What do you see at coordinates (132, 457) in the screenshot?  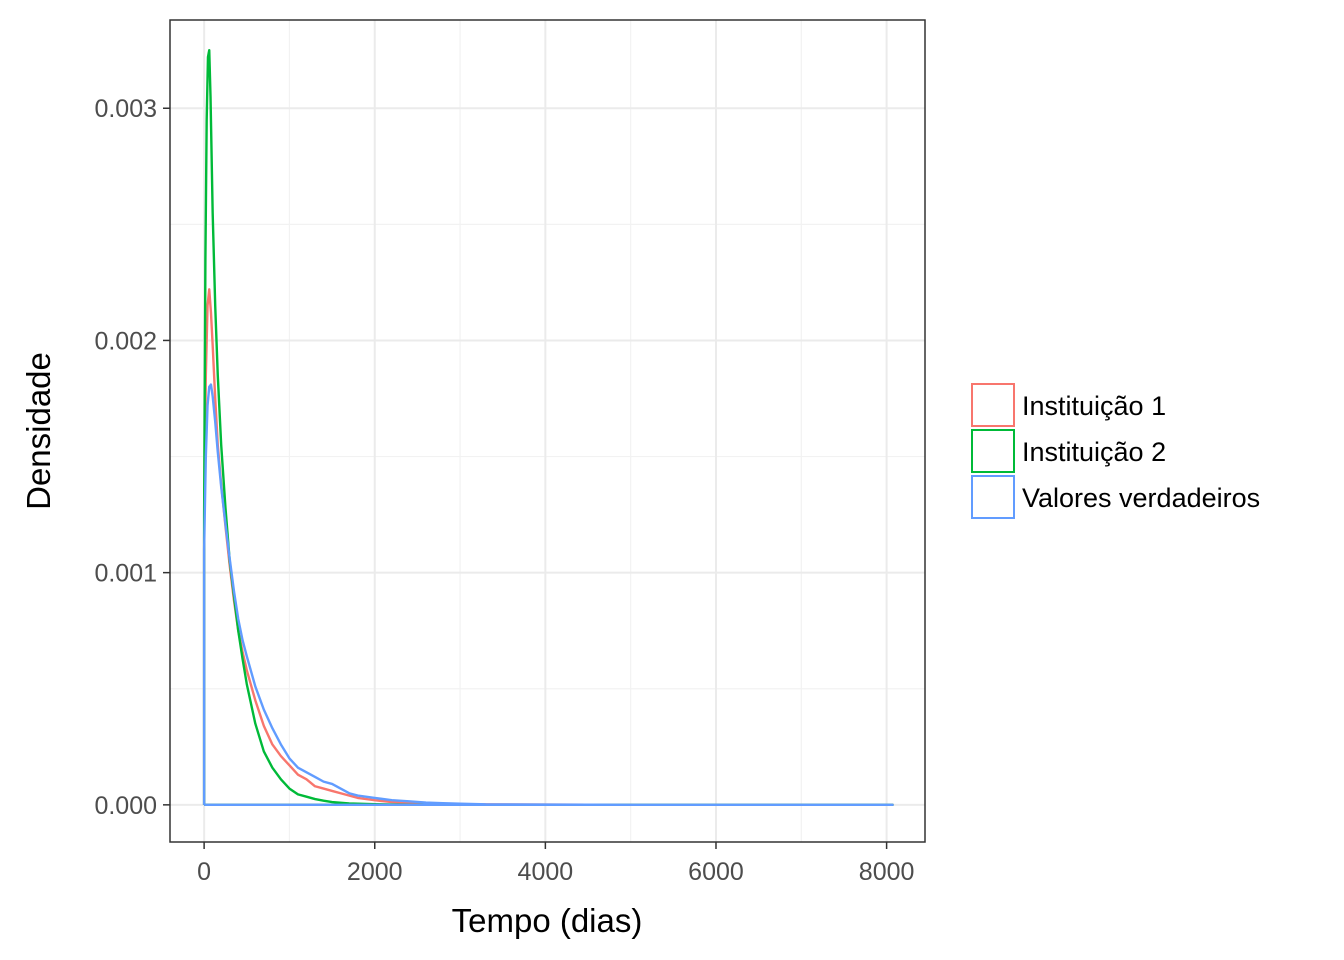 I see `y-axis: 0.000 0.001 0.002 0.003` at bounding box center [132, 457].